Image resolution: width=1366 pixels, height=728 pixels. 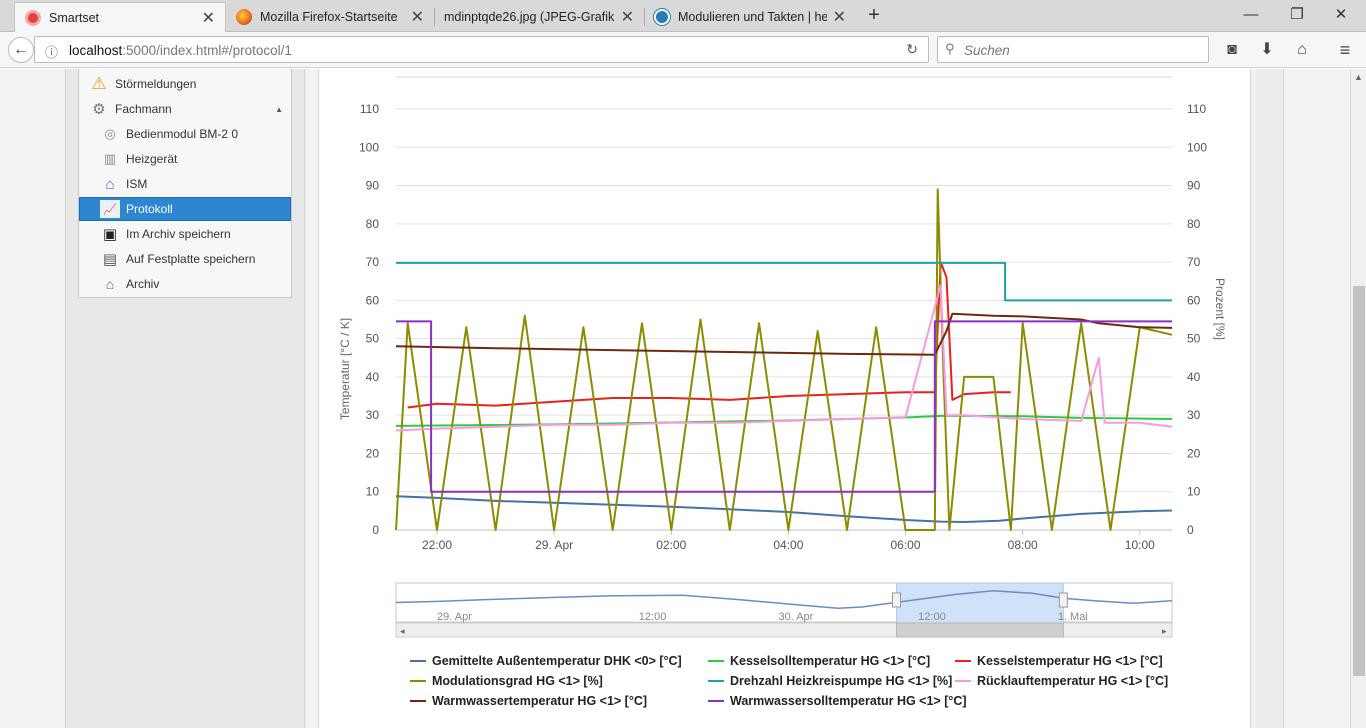 What do you see at coordinates (99, 83) in the screenshot?
I see `warning-icon: ⚠` at bounding box center [99, 83].